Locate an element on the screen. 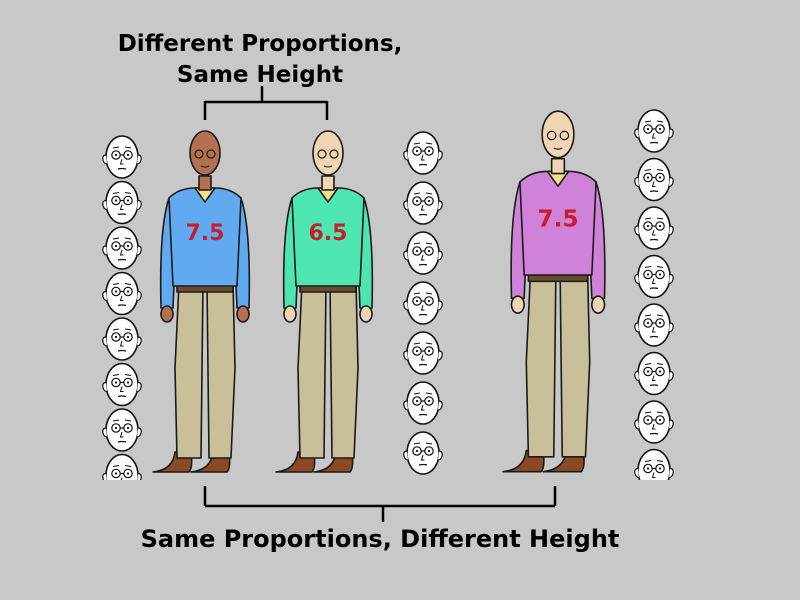 This screenshot has width=800, height=600. figure-blue: 7.5 is located at coordinates (201, 301).